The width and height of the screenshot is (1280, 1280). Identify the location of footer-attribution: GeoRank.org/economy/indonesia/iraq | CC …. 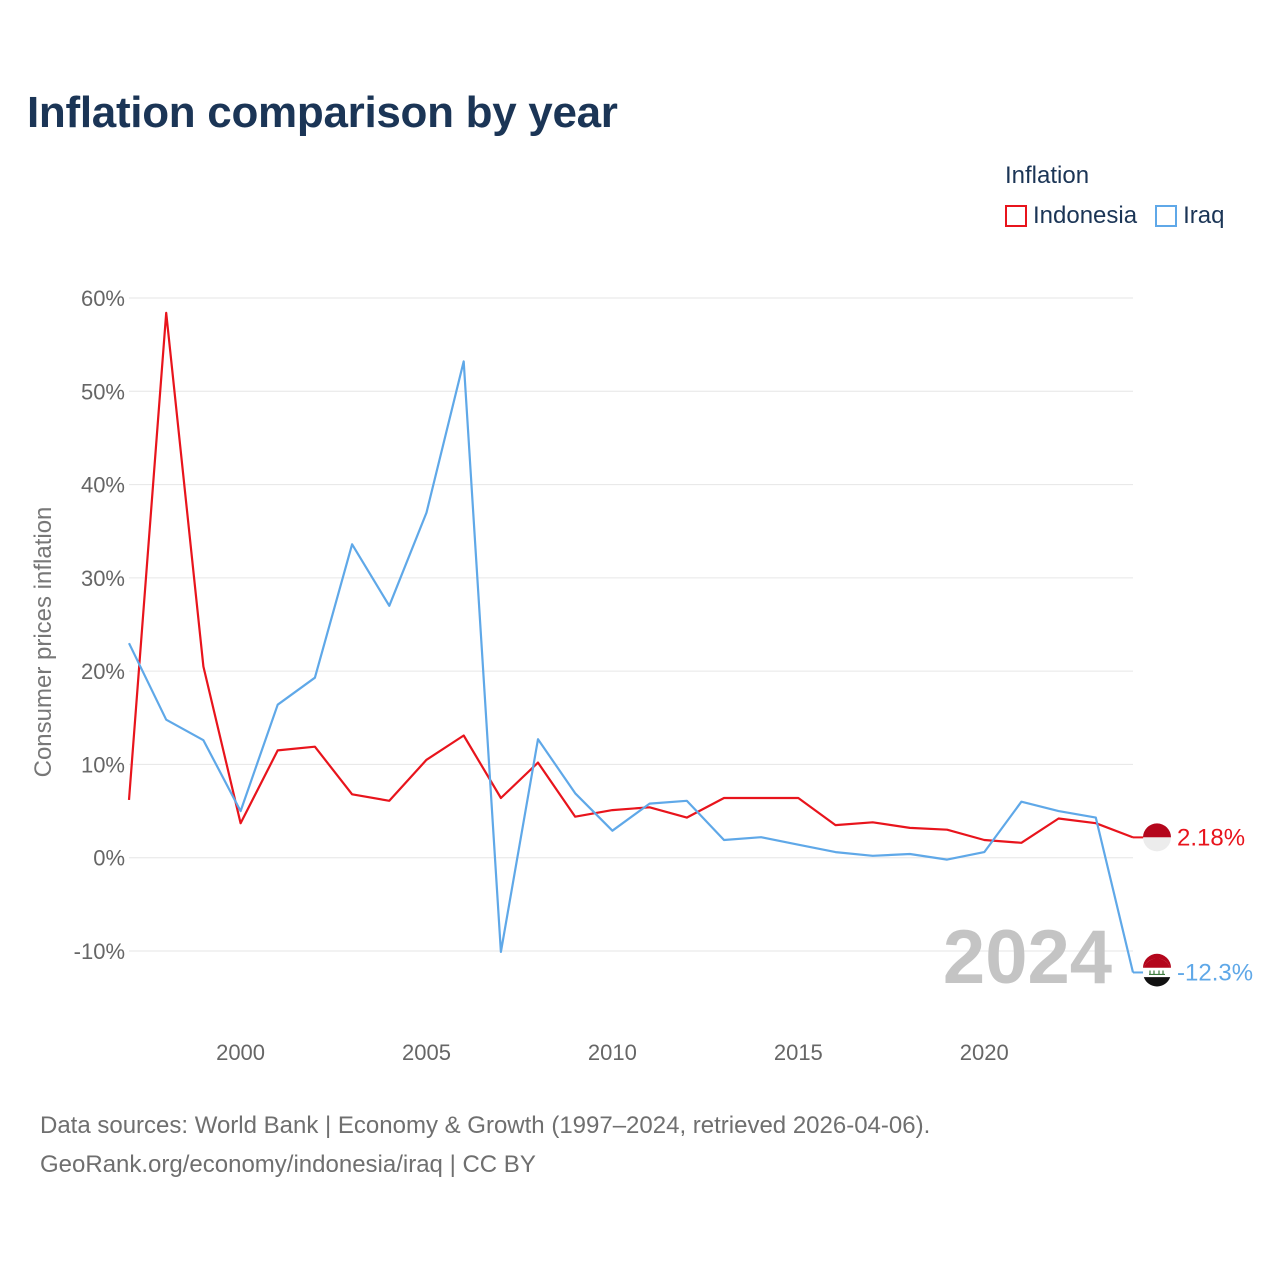
(288, 1164).